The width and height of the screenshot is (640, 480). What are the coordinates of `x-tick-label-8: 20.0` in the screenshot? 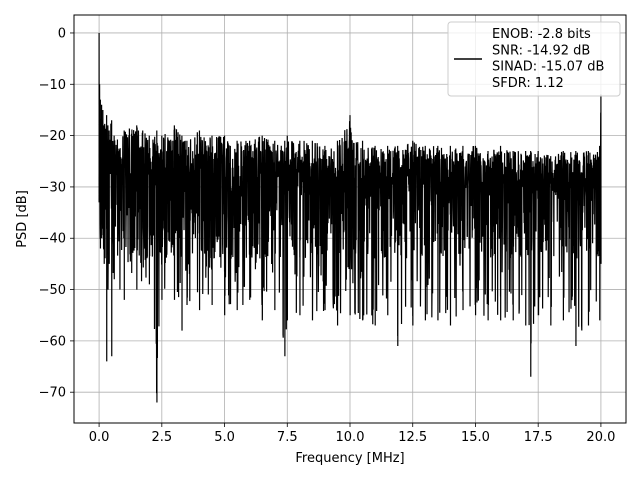 It's located at (600, 437).